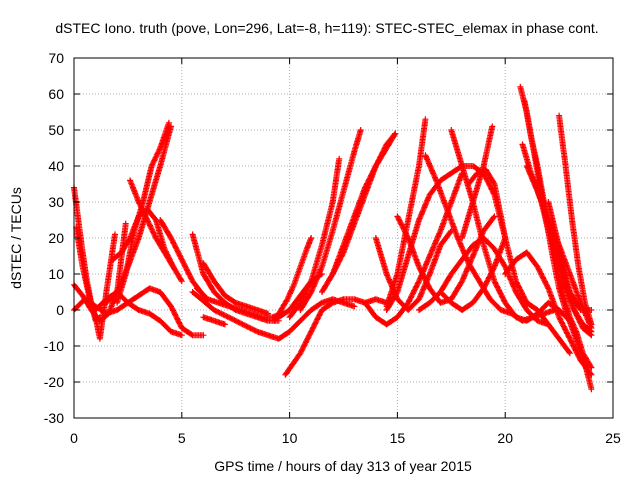  I want to click on x-tick-label: 15, so click(398, 438).